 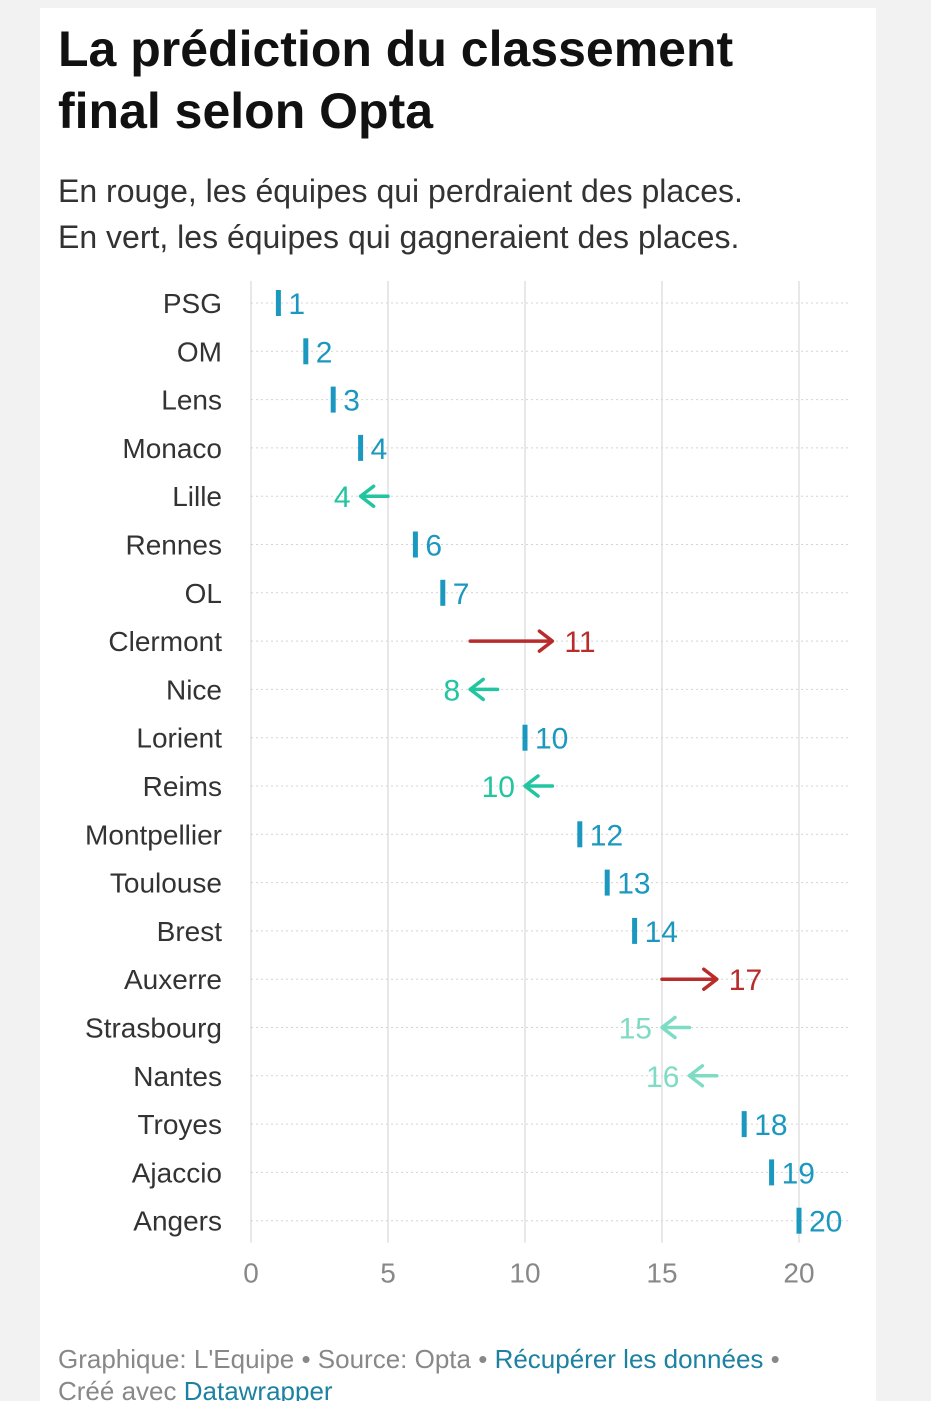 What do you see at coordinates (179, 738) in the screenshot?
I see `team-label: Lorient` at bounding box center [179, 738].